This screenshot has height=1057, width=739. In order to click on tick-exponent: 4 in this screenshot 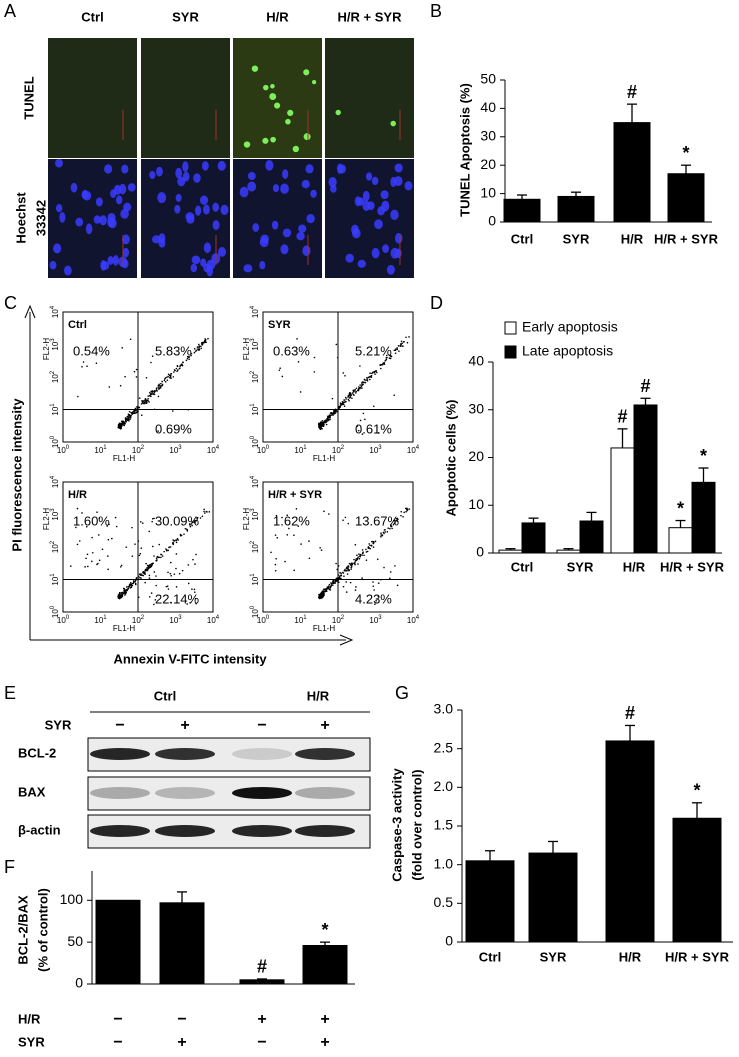, I will do `click(53, 477)`.